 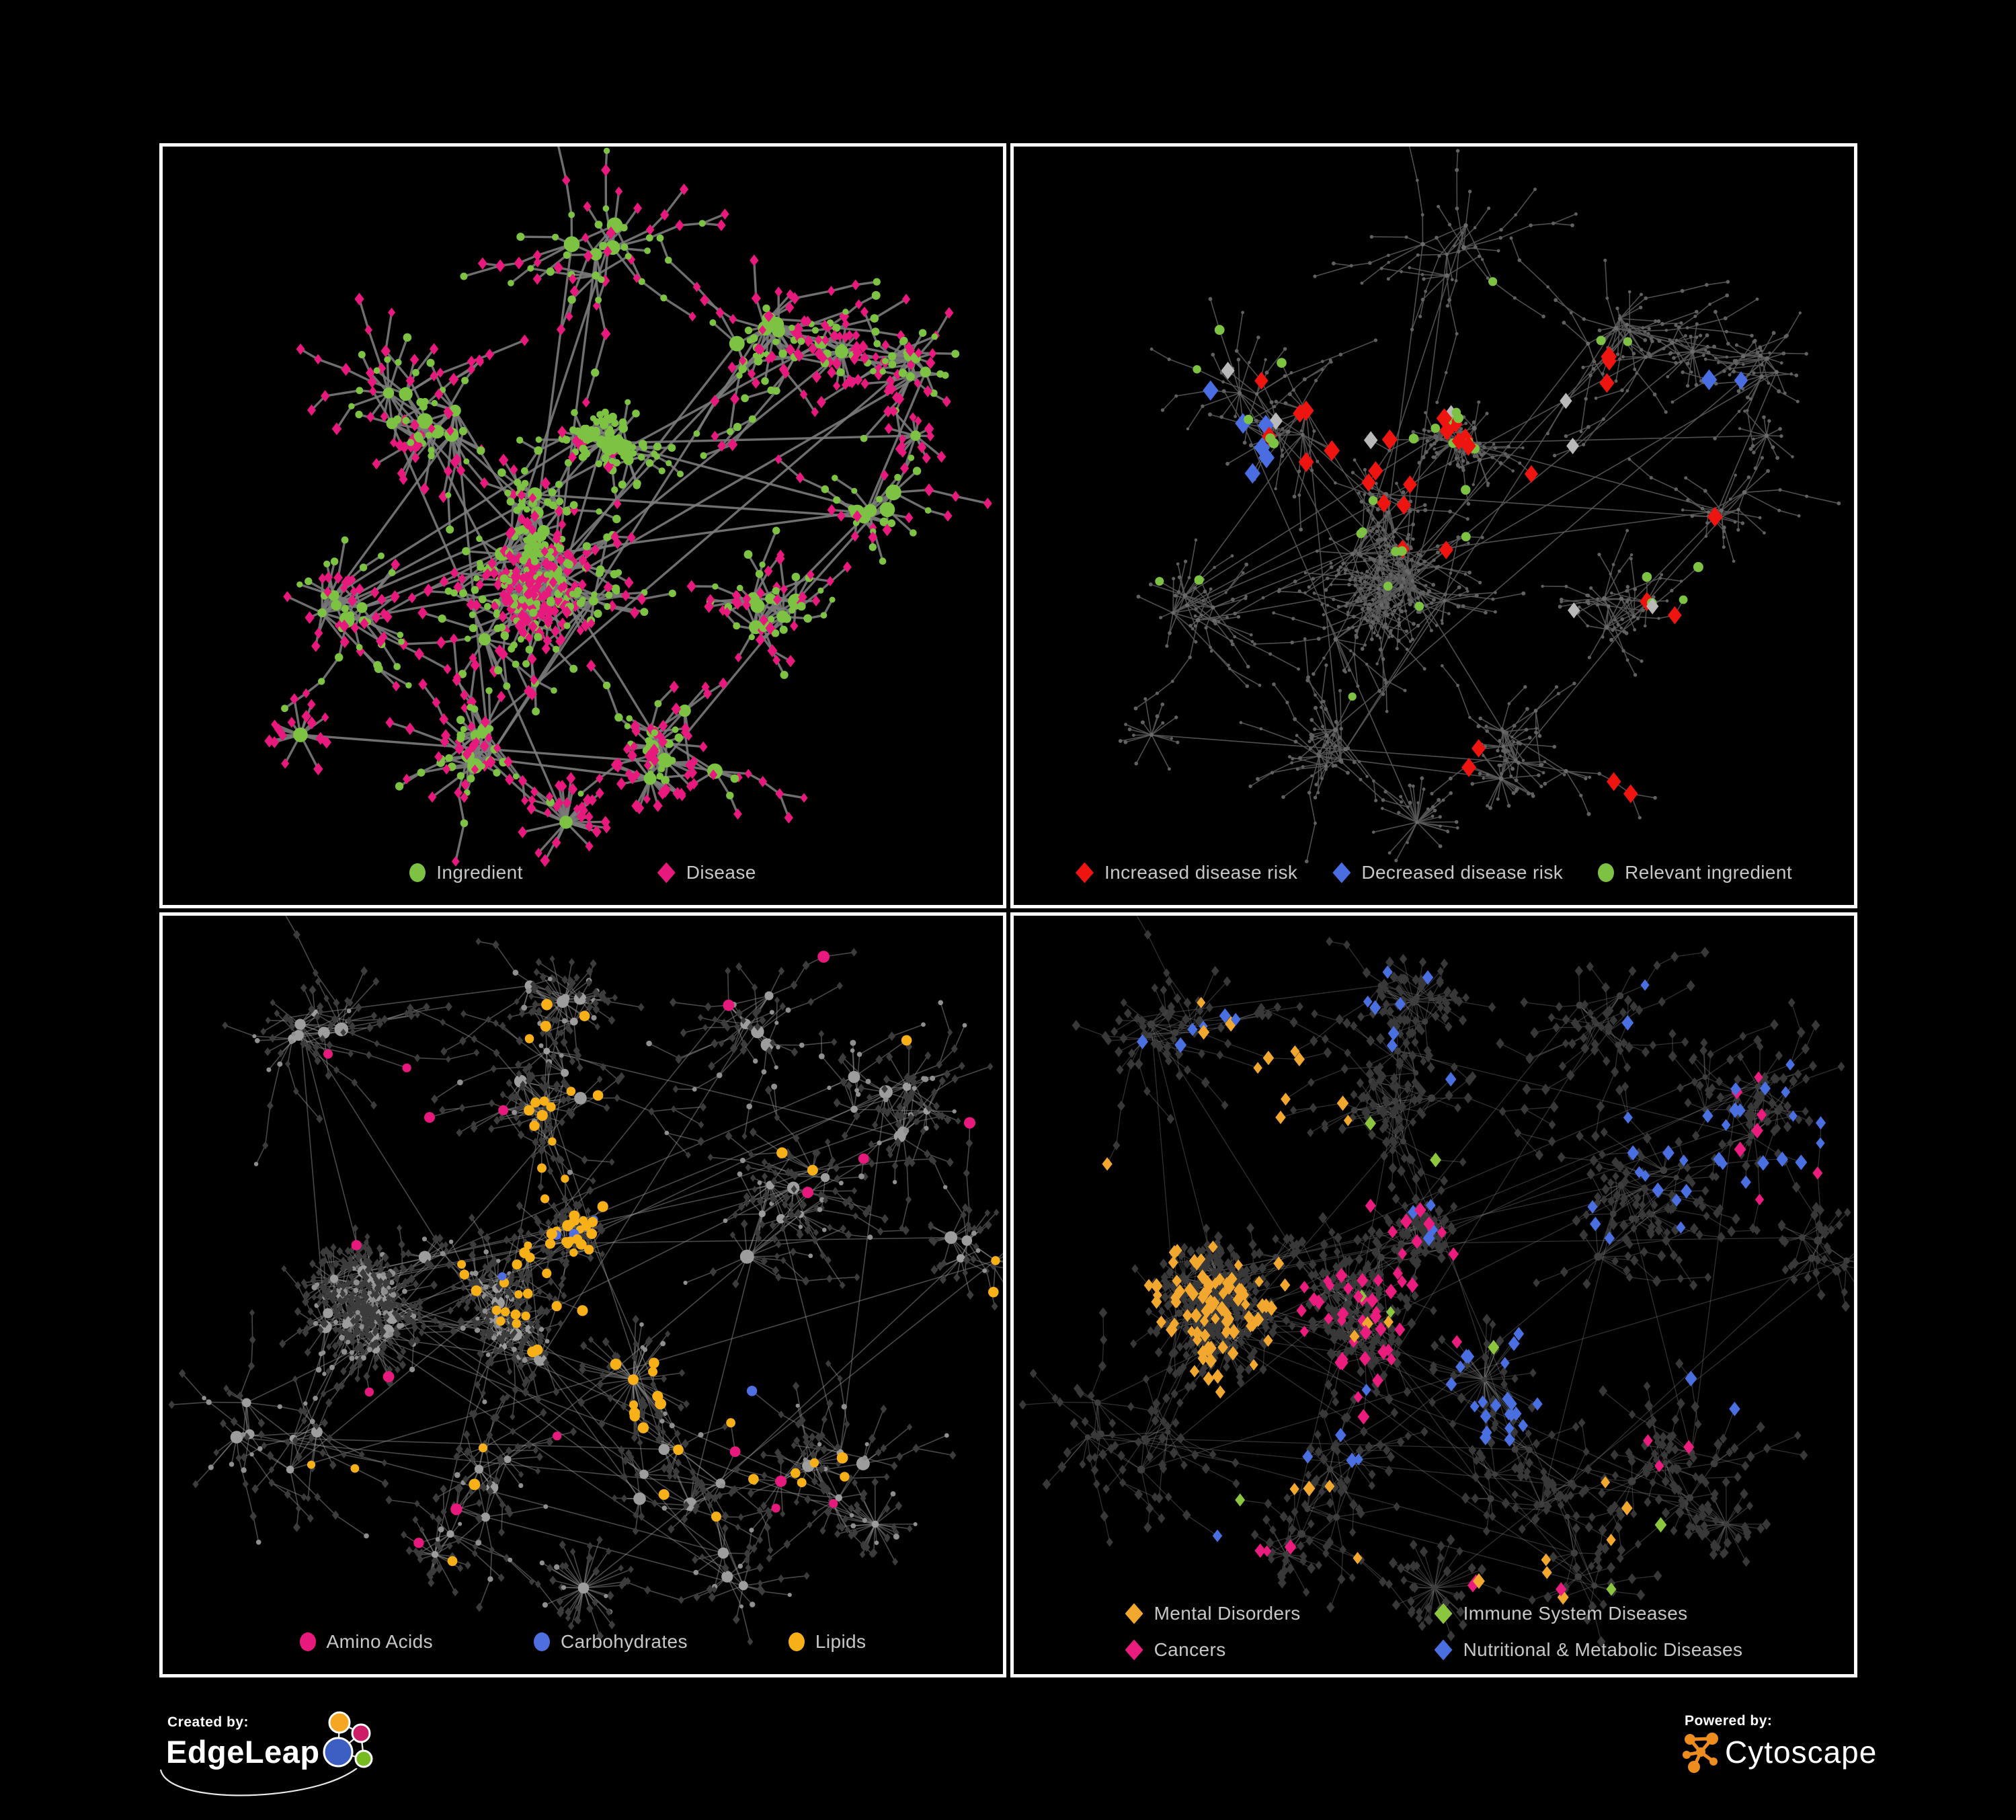 I want to click on legend-label: Immune System Diseases, so click(x=1575, y=1613).